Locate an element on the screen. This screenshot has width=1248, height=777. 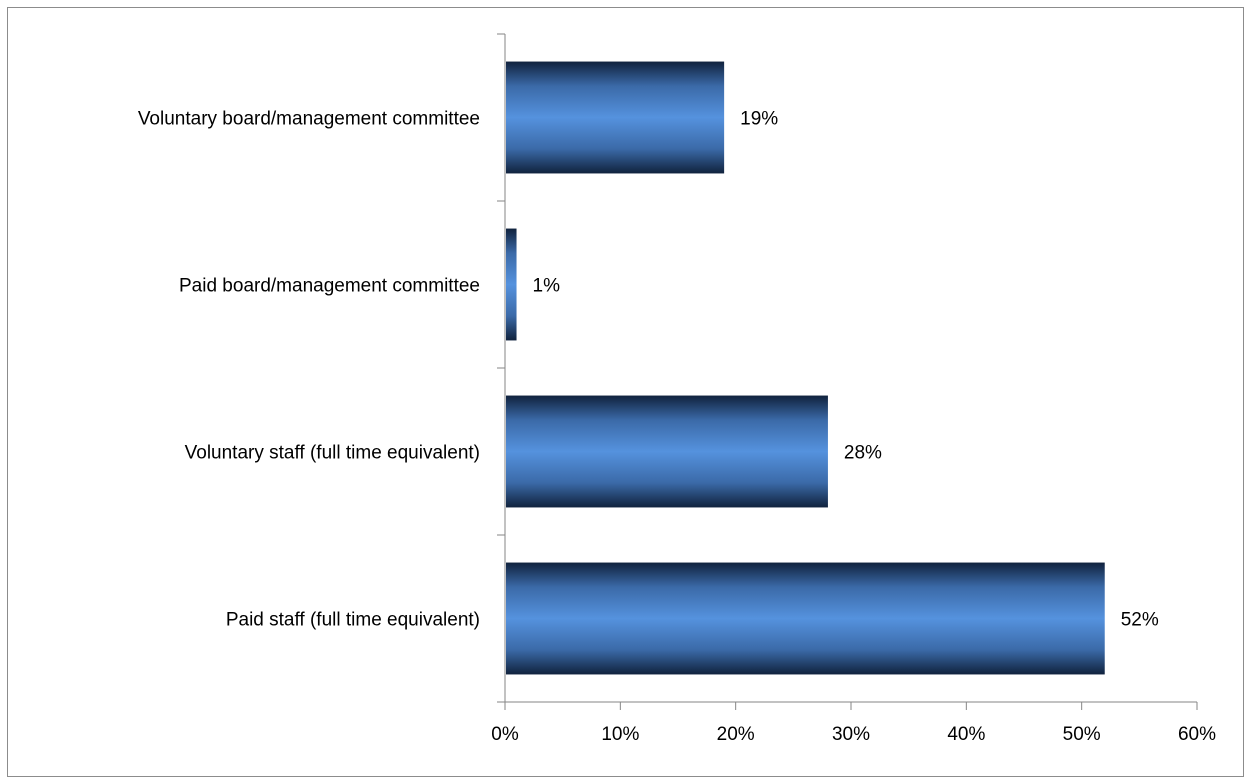
category-label: Voluntary board/management committee is located at coordinates (309, 119).